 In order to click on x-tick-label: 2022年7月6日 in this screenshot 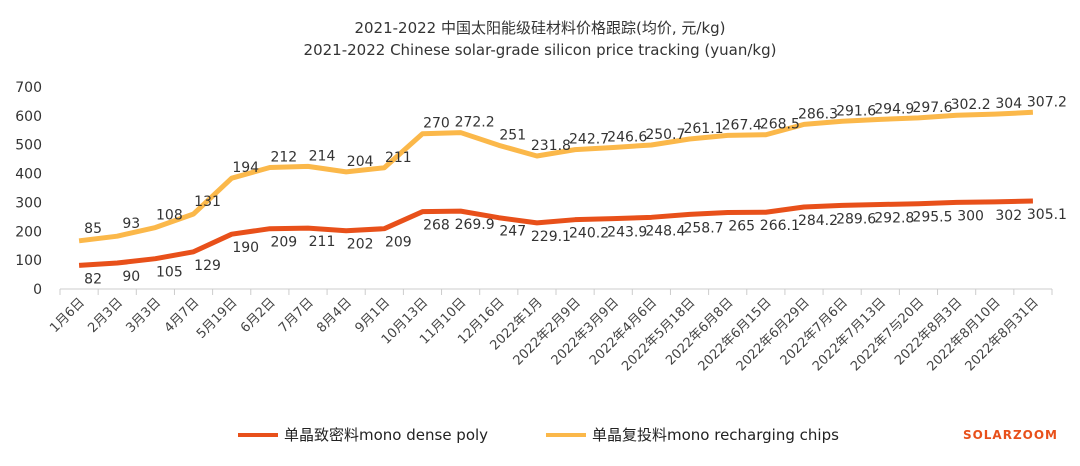, I will do `click(814, 331)`.